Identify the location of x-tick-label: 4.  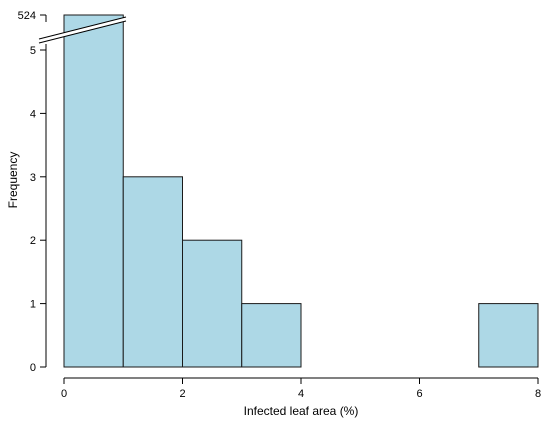
(301, 394).